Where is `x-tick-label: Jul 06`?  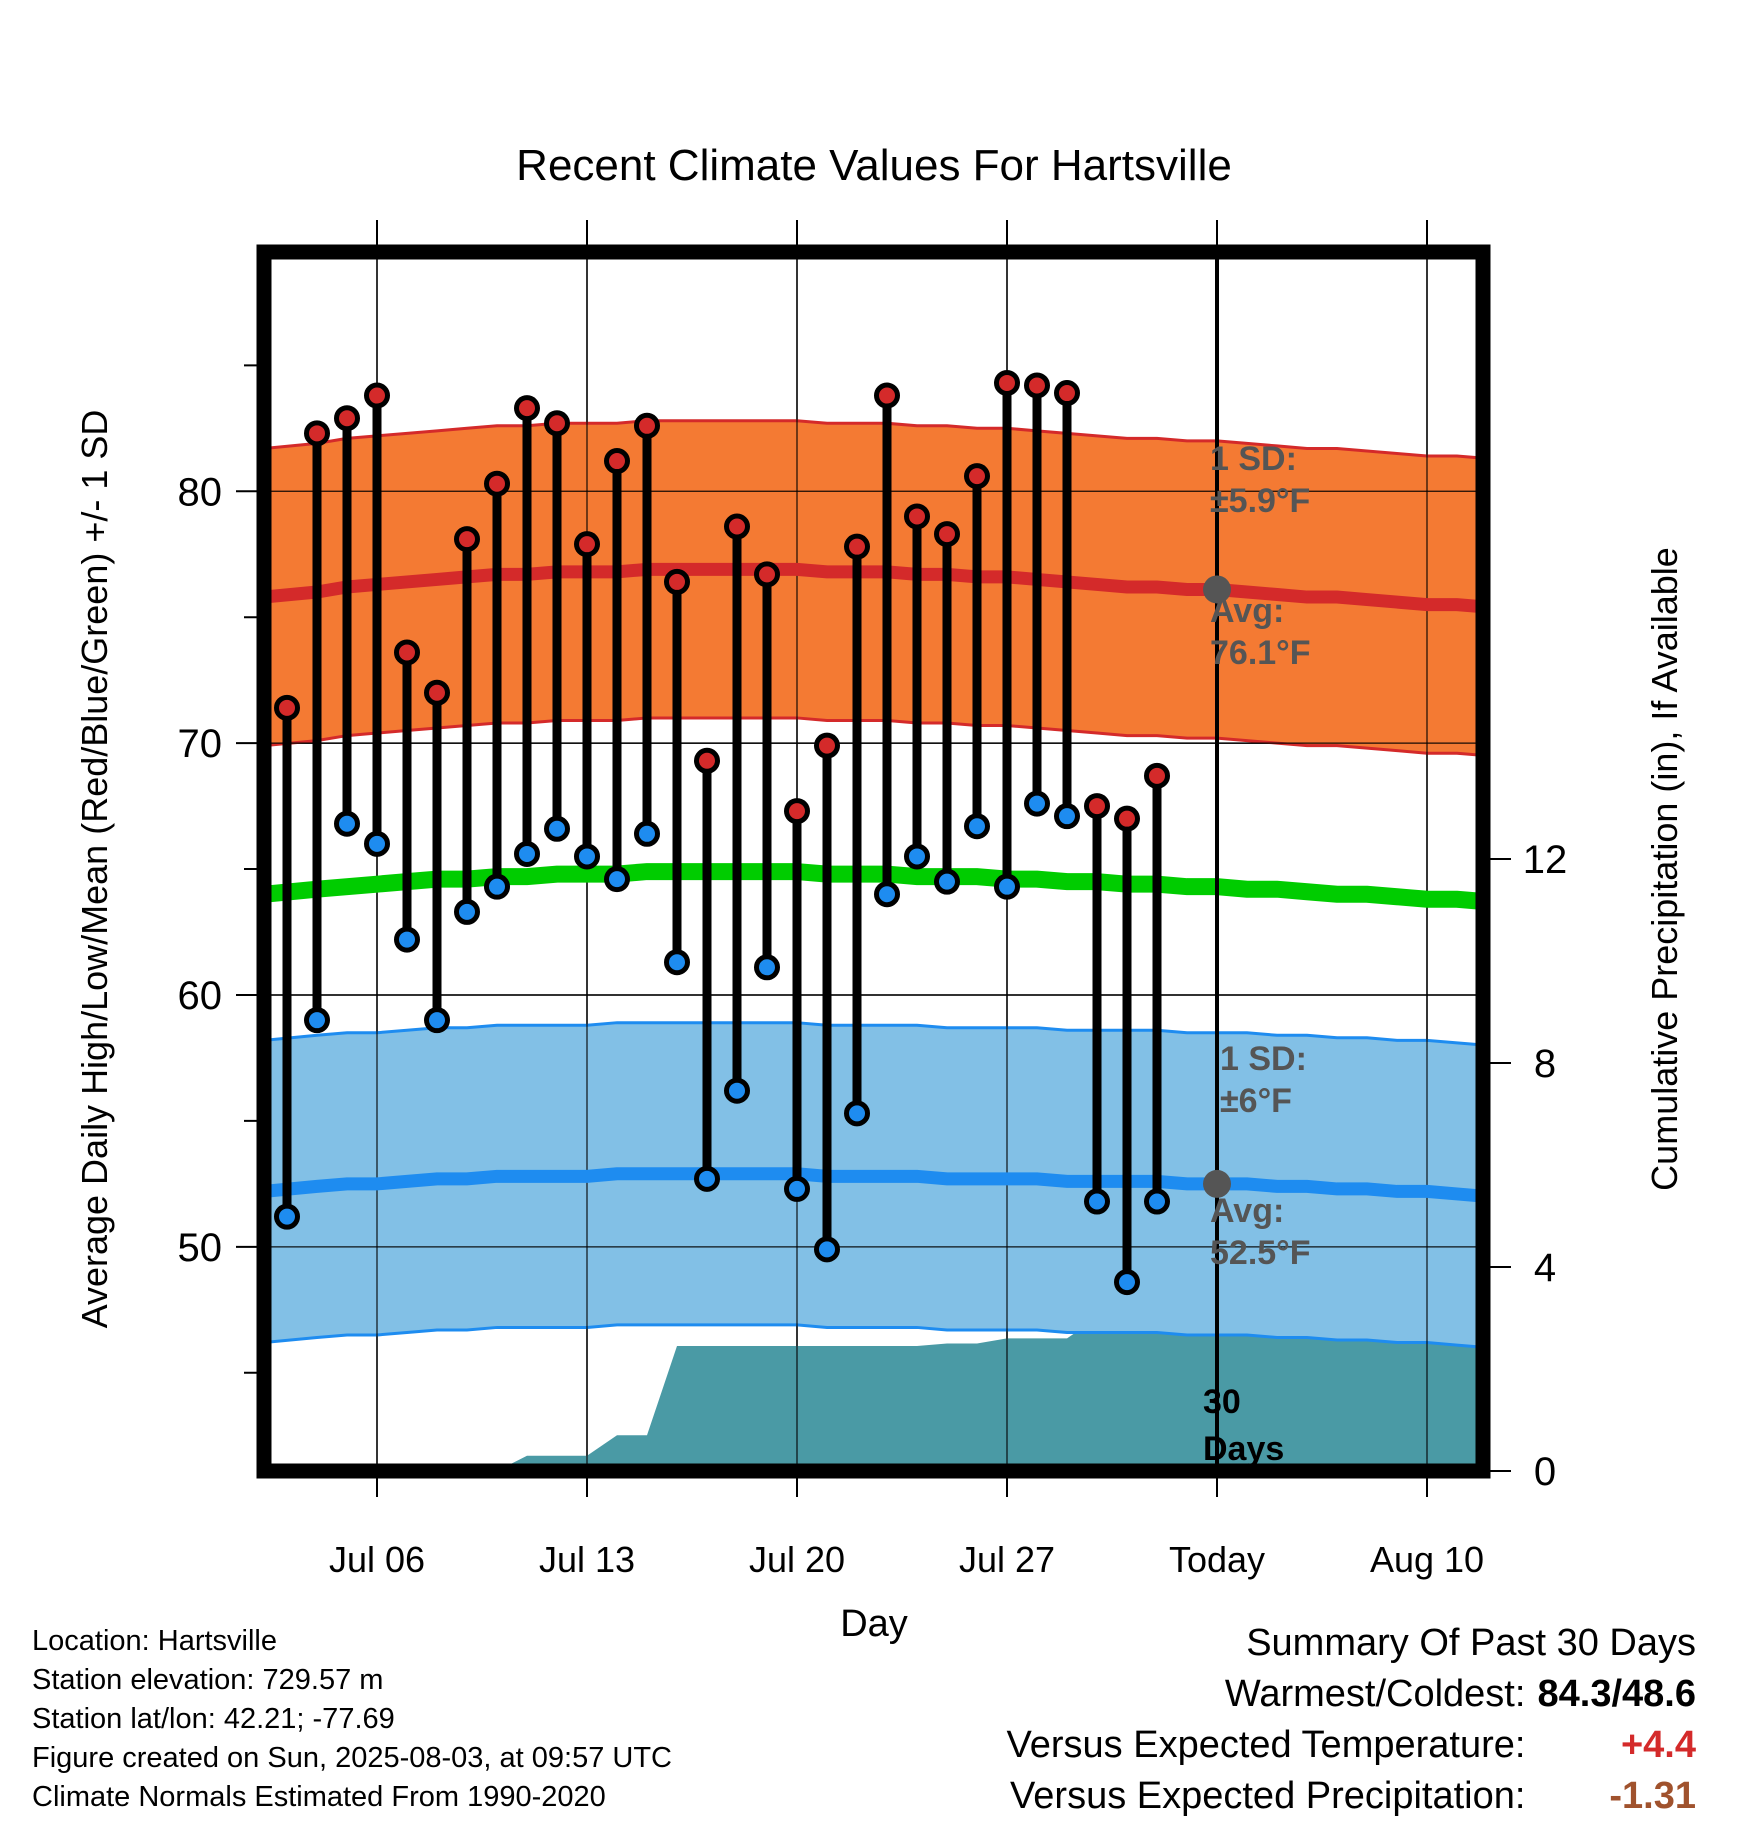 x-tick-label: Jul 06 is located at coordinates (377, 1559).